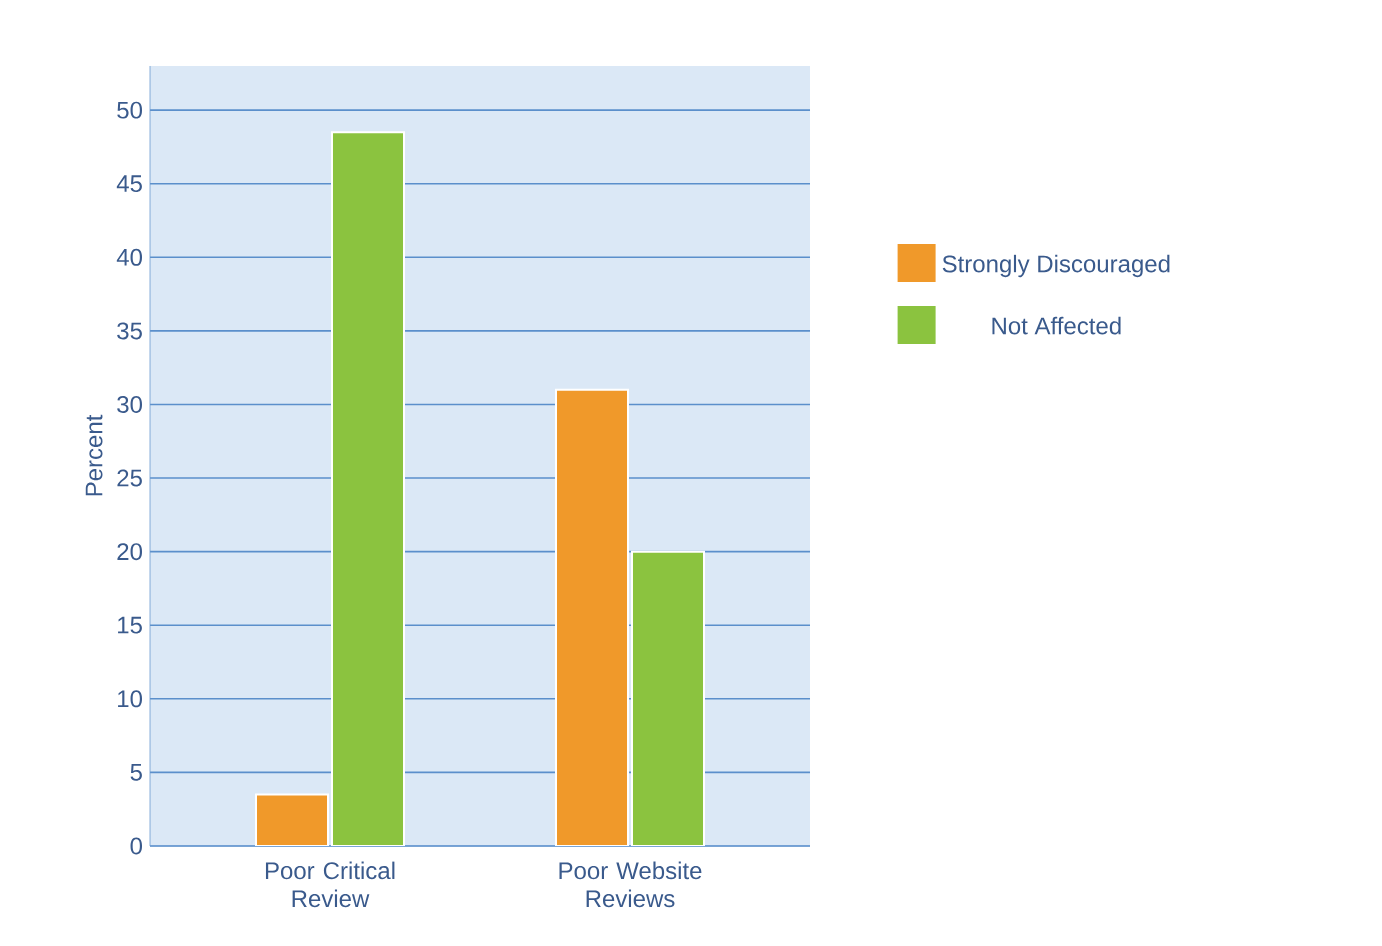 This screenshot has width=1382, height=946. What do you see at coordinates (130, 110) in the screenshot?
I see `y-tick-label: 50` at bounding box center [130, 110].